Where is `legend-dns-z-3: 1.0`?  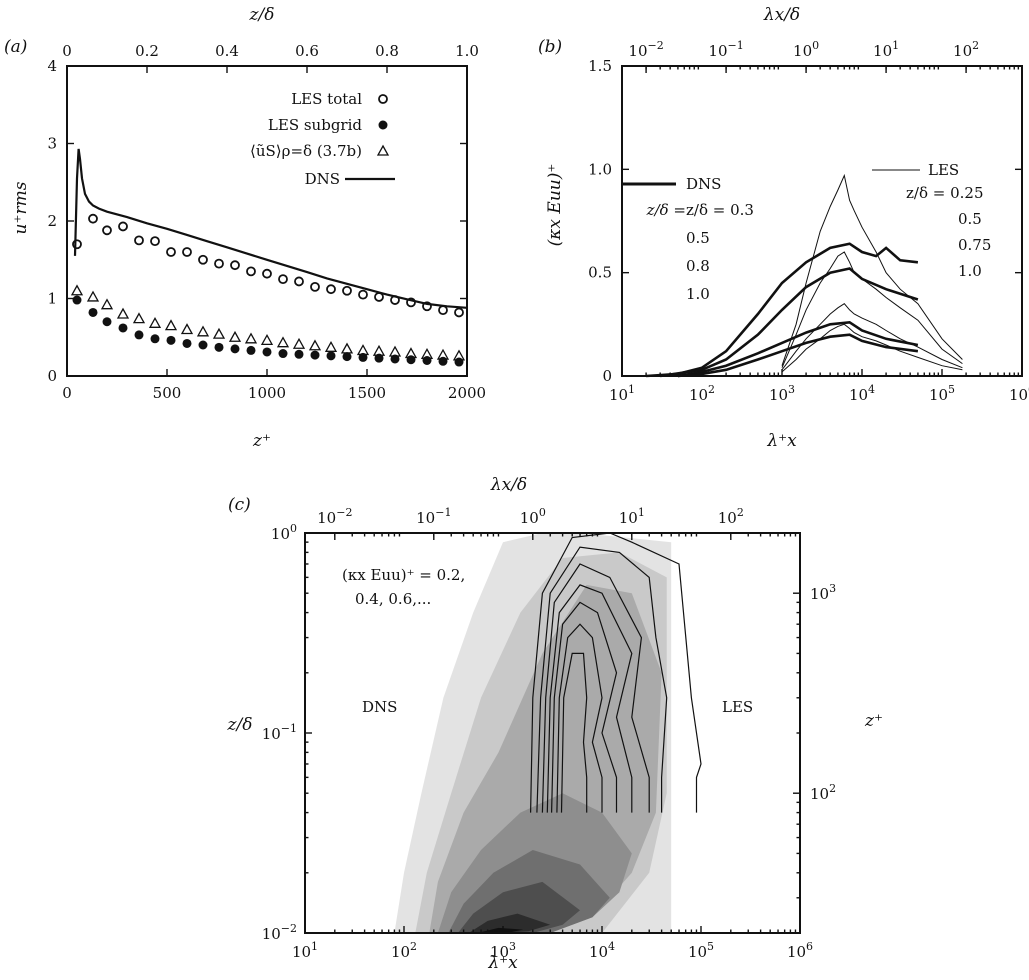
legend-dns-z-3: 1.0 is located at coordinates (698, 294).